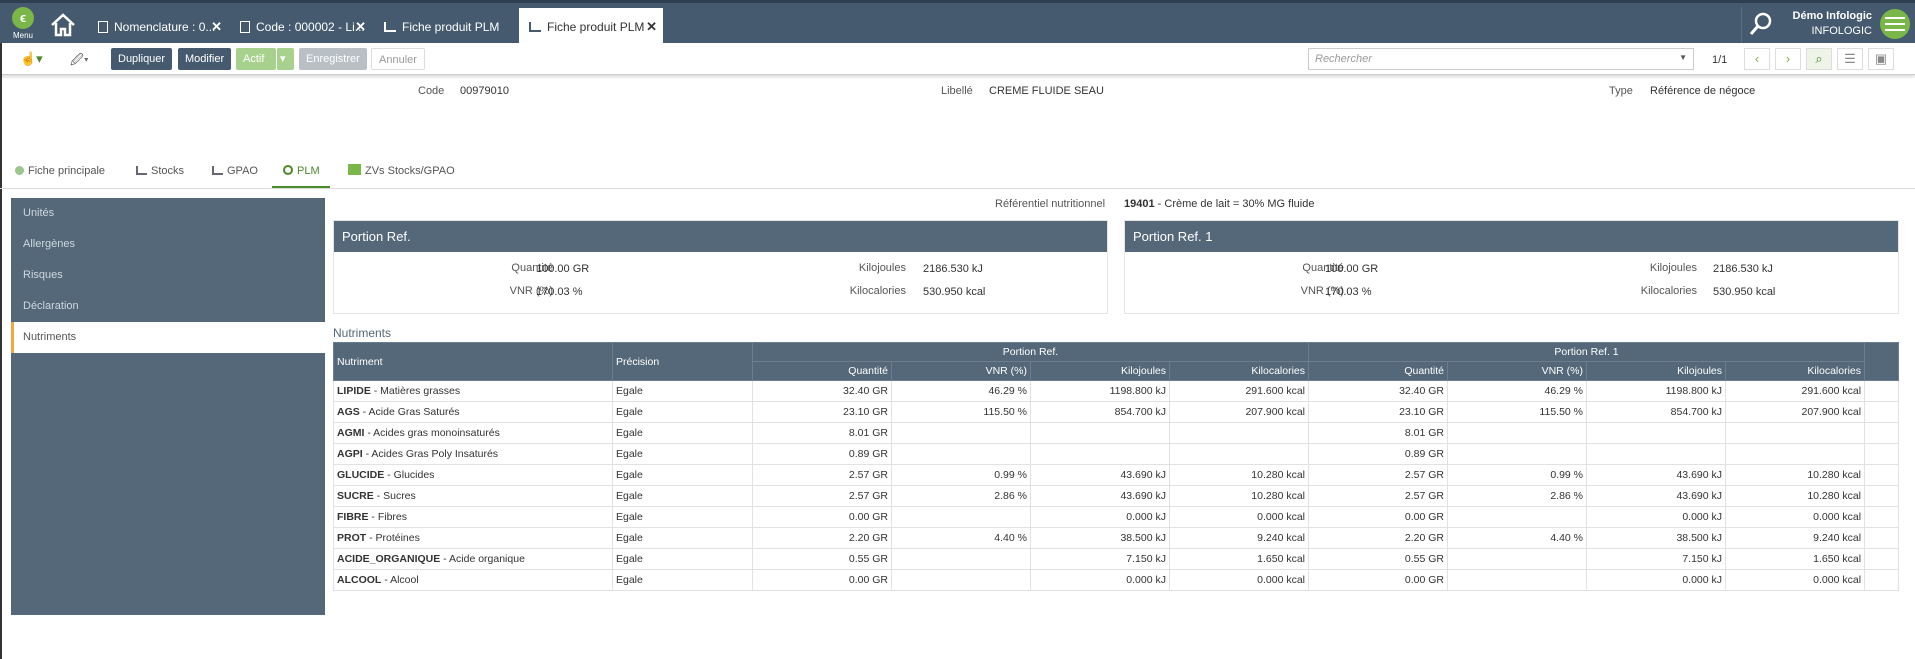 This screenshot has width=1915, height=659. I want to click on home-button, so click(63, 25).